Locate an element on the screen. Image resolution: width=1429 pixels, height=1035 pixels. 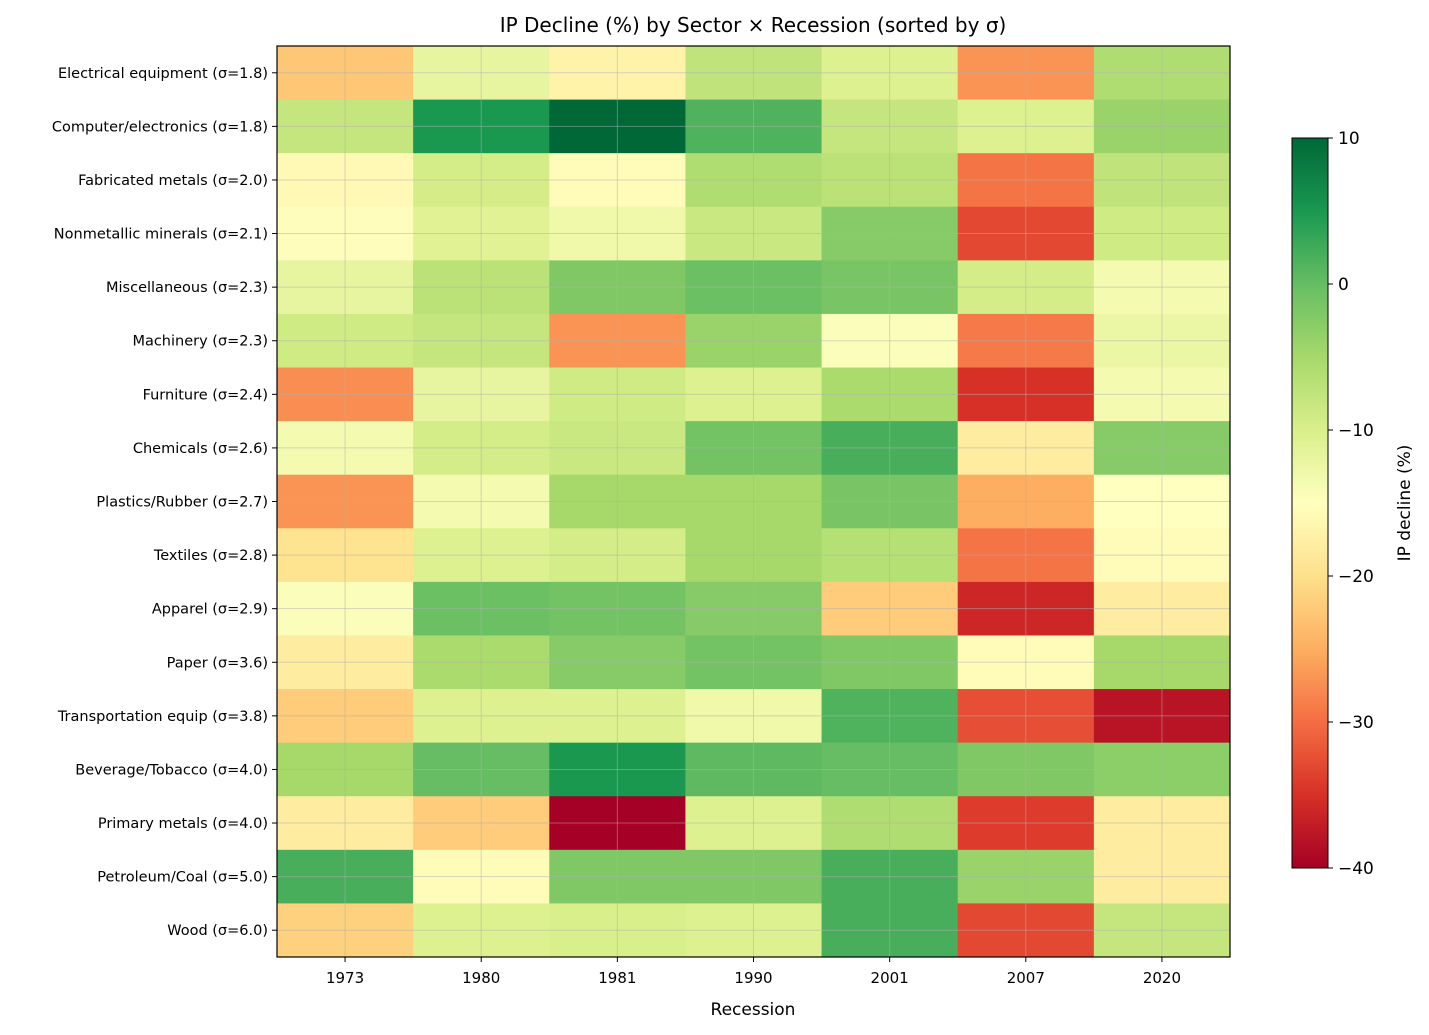
x-tick-label: 1990 is located at coordinates (753, 978).